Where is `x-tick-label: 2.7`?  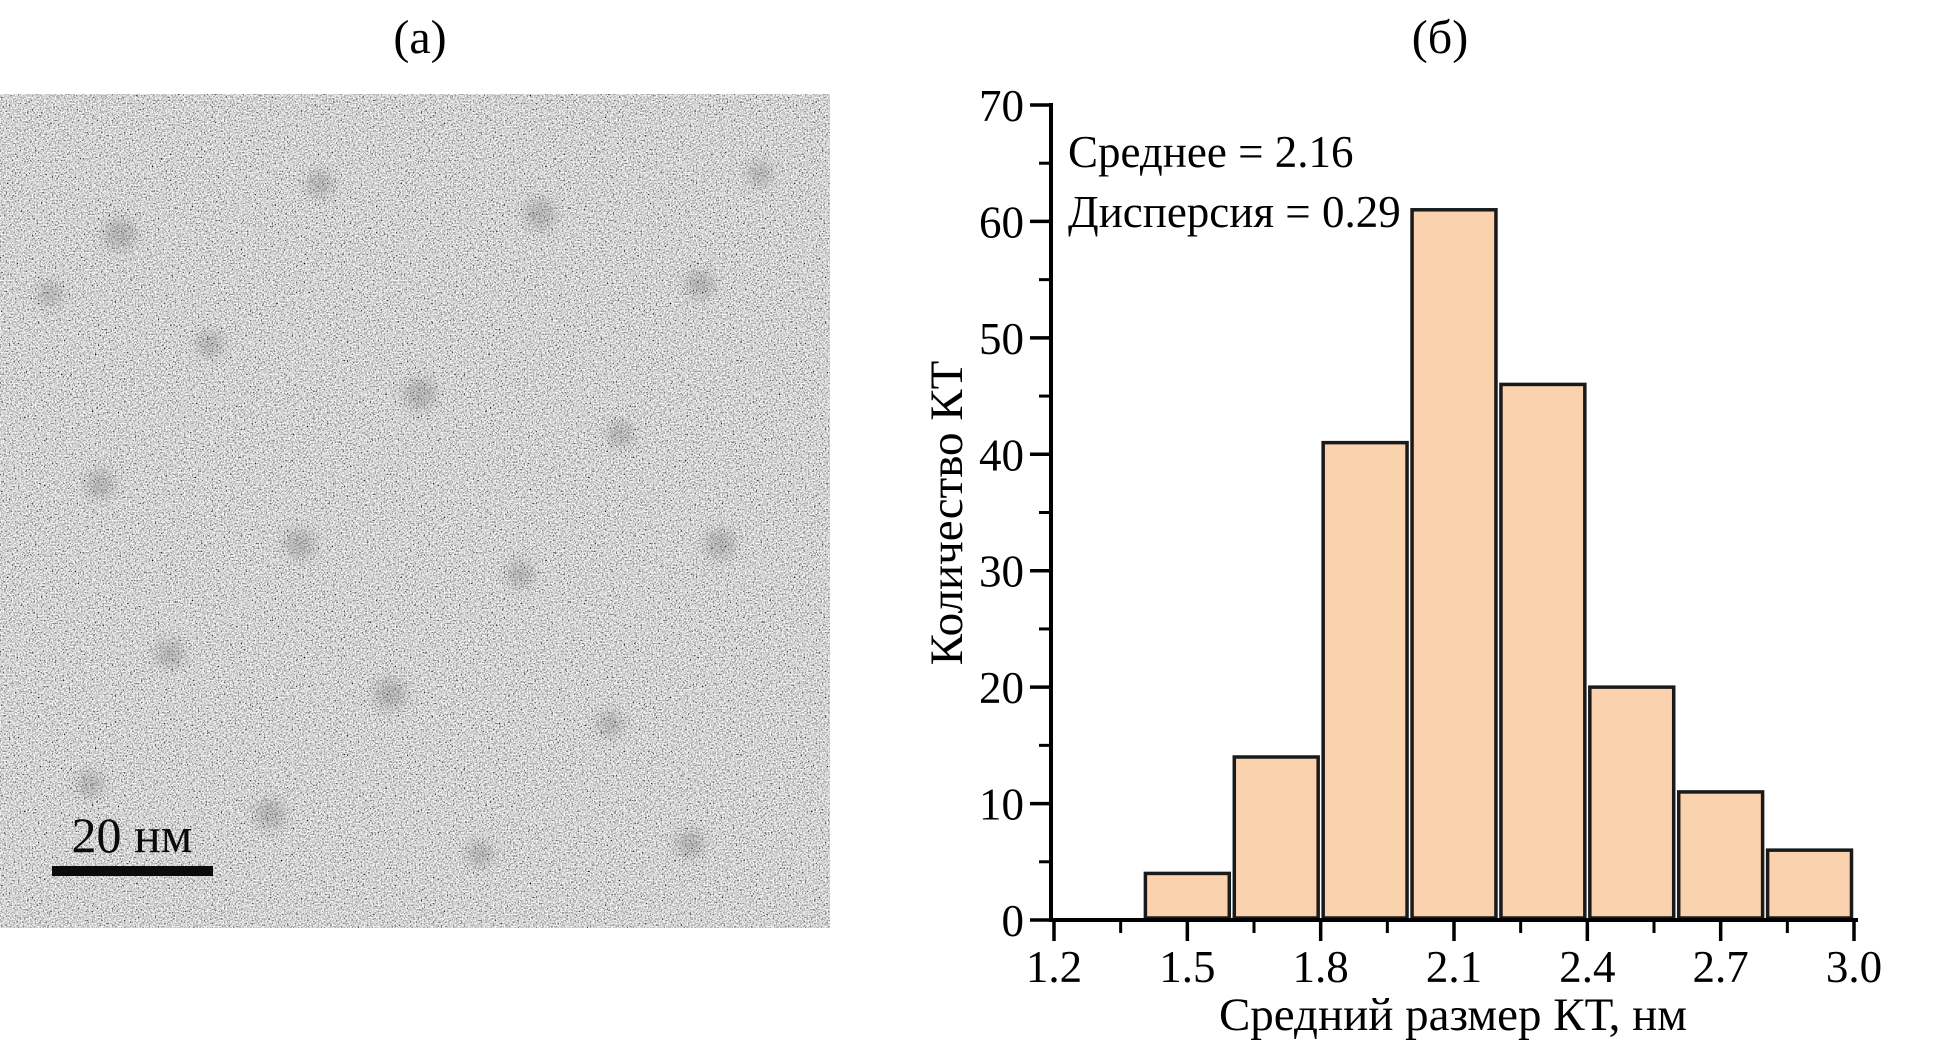
x-tick-label: 2.7 is located at coordinates (1721, 967).